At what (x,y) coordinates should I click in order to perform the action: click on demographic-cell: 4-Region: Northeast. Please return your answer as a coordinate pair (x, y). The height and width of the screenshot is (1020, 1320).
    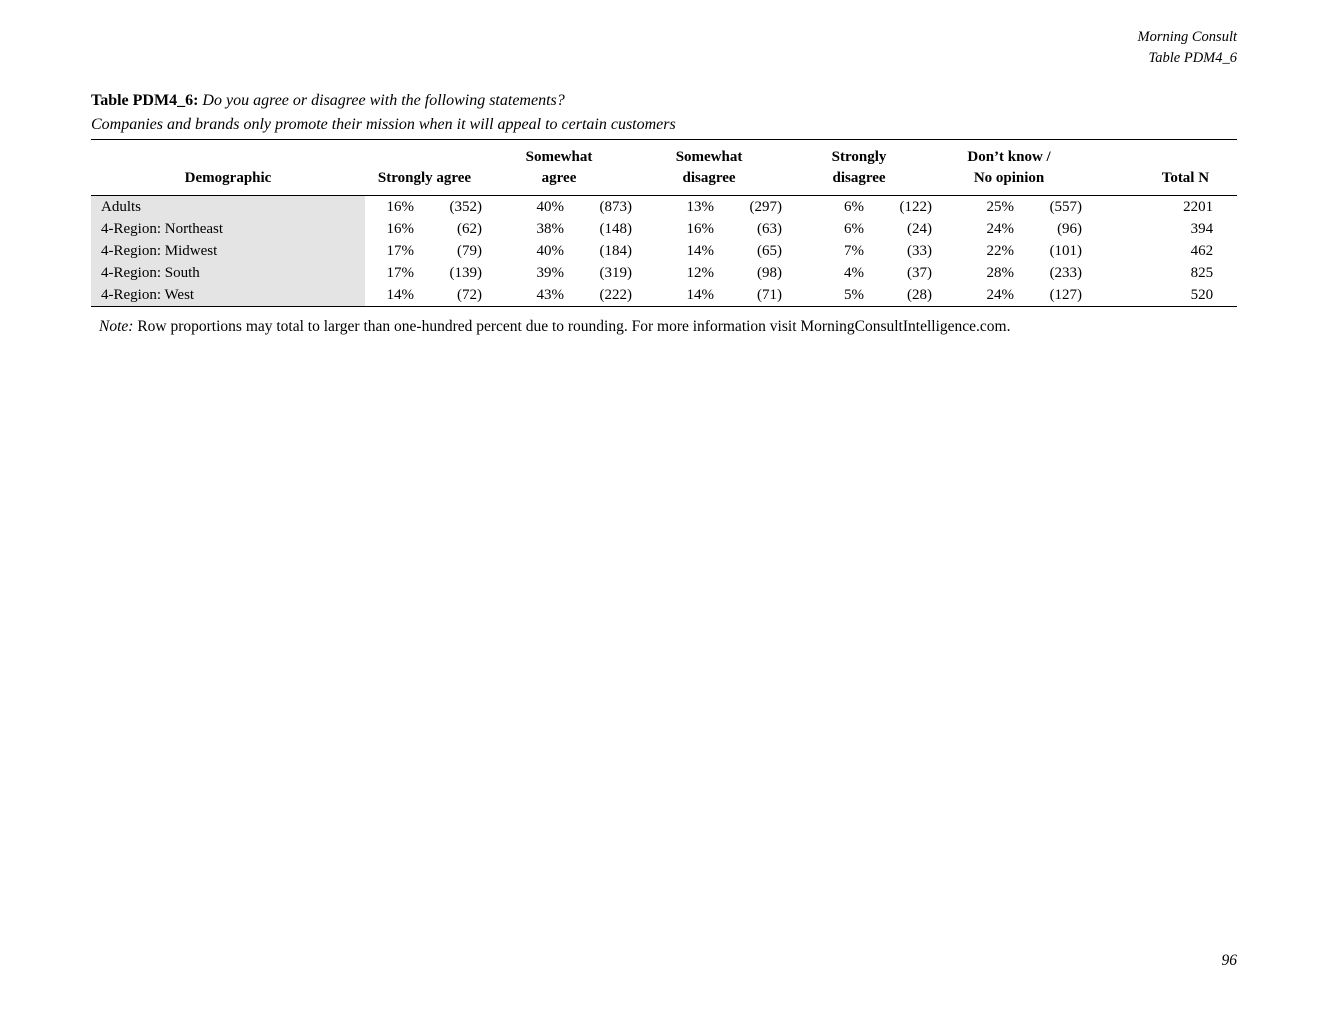
    Looking at the image, I should click on (228, 229).